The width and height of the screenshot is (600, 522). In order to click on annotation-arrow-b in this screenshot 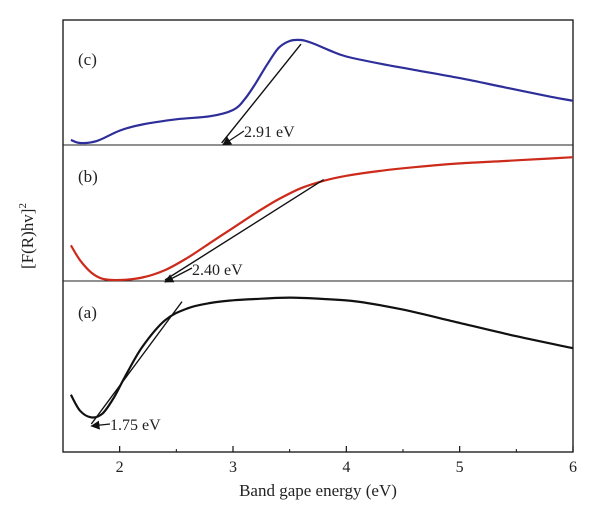, I will do `click(178, 275)`.